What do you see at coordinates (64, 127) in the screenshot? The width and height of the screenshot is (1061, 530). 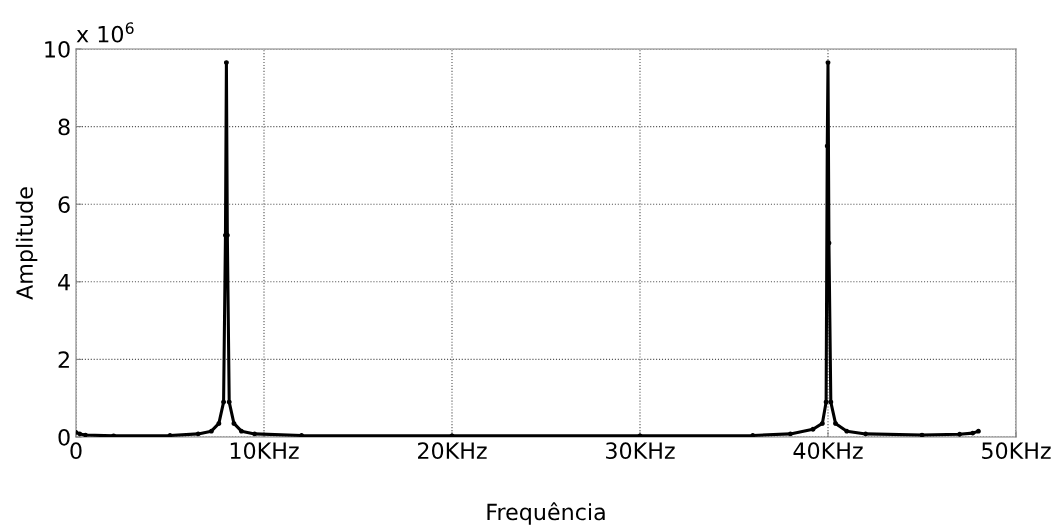 I see `y-tick-label: 8` at bounding box center [64, 127].